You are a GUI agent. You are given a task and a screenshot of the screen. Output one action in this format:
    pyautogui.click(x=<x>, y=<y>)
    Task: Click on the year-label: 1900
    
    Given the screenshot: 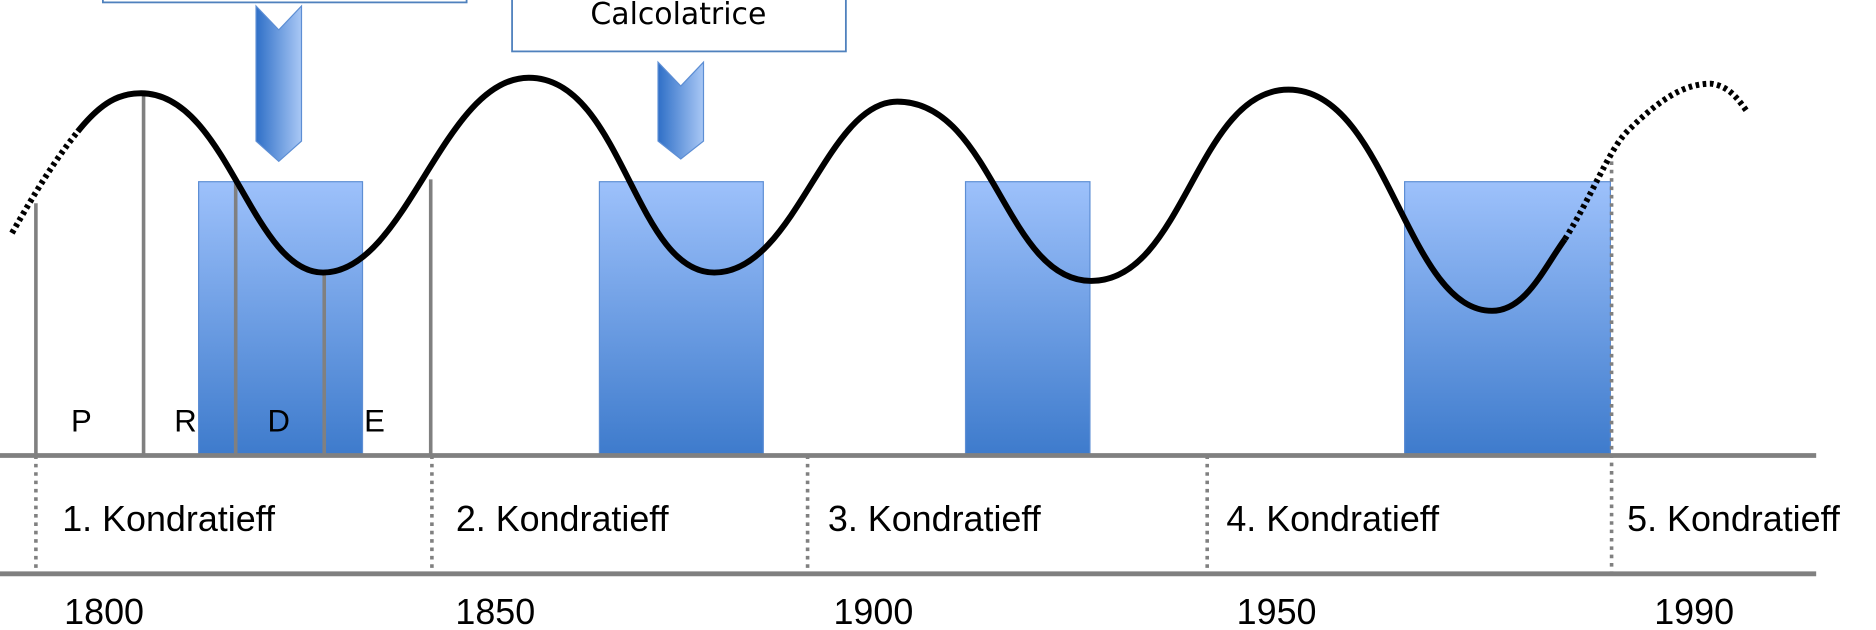 What is the action you would take?
    pyautogui.click(x=873, y=611)
    